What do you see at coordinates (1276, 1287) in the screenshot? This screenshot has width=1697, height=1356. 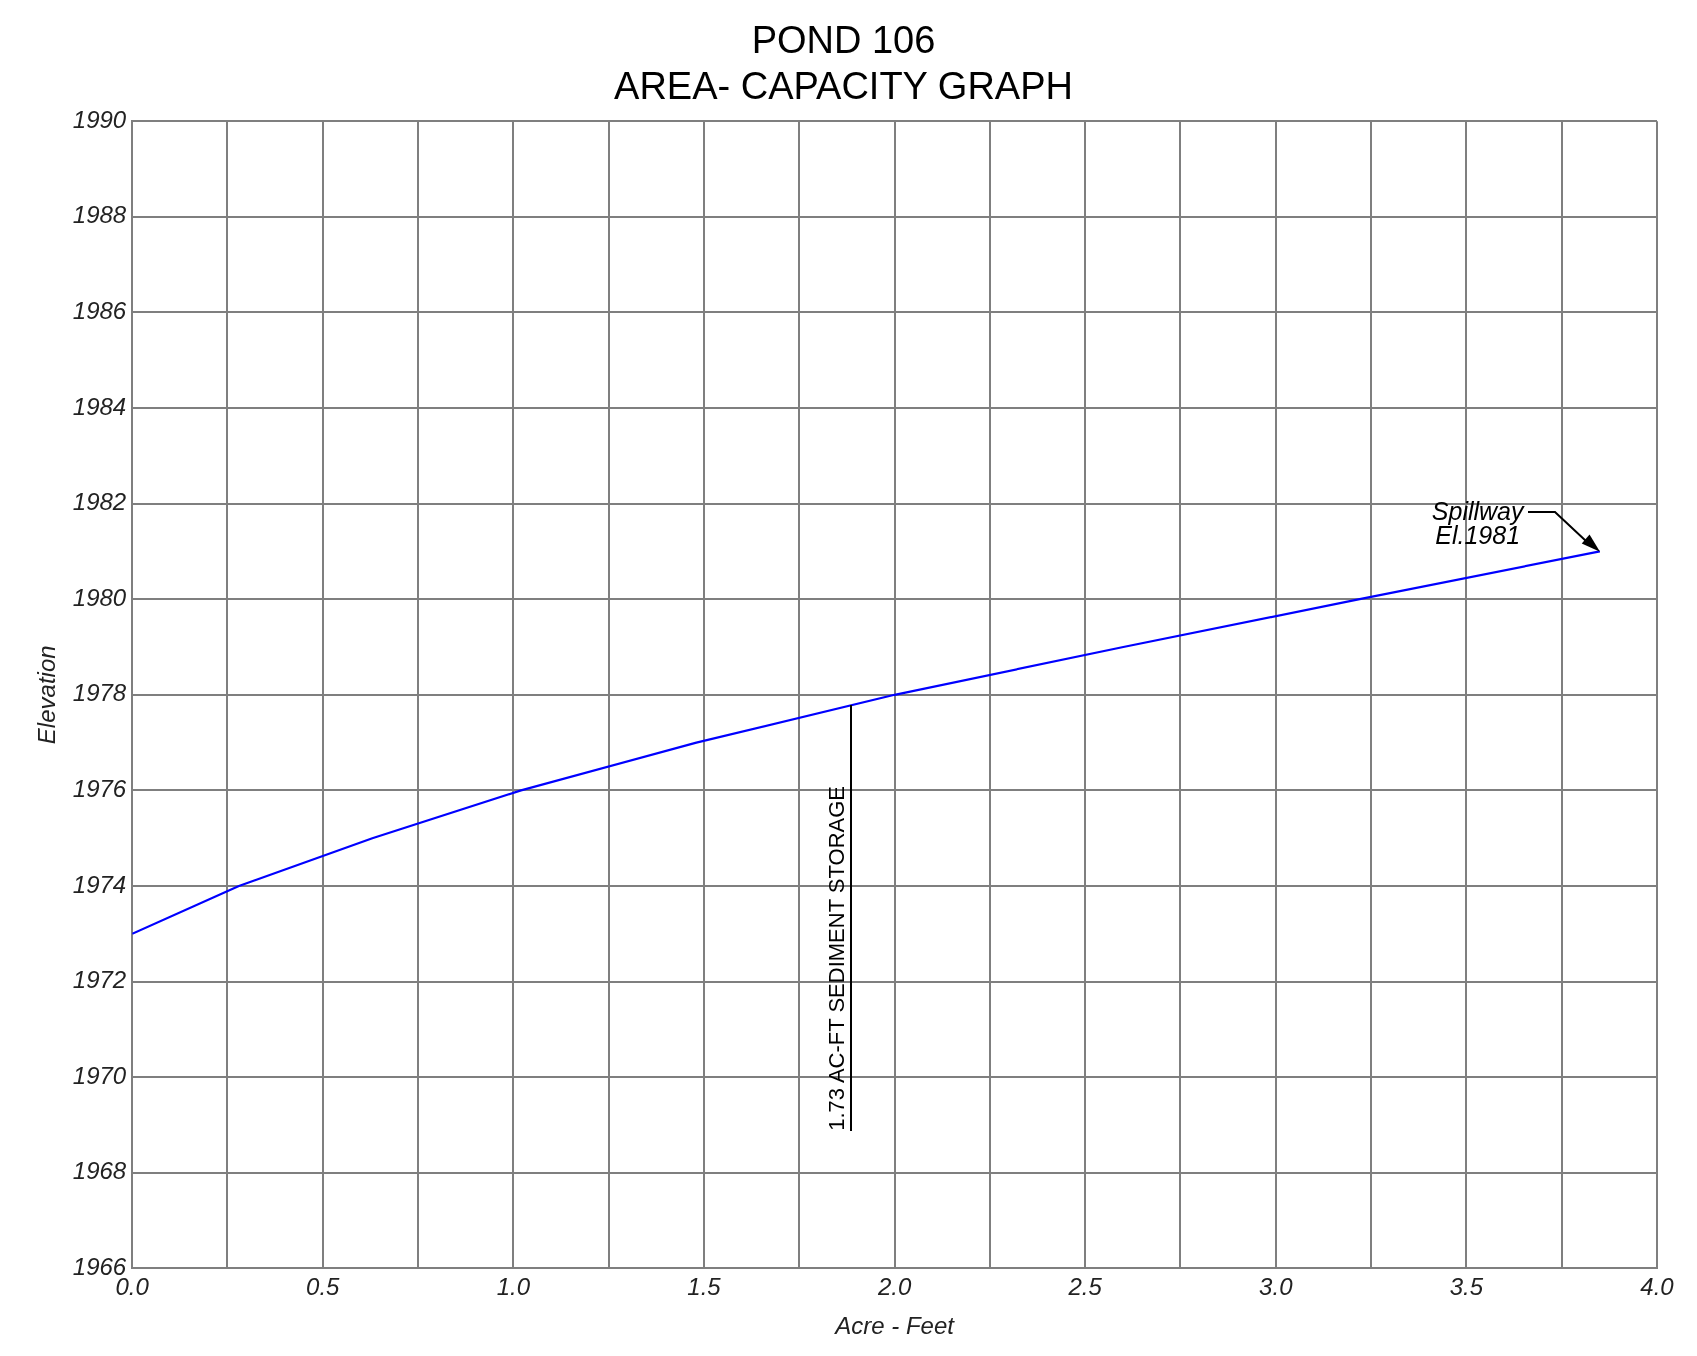 I see `x-tick-label: 3.0` at bounding box center [1276, 1287].